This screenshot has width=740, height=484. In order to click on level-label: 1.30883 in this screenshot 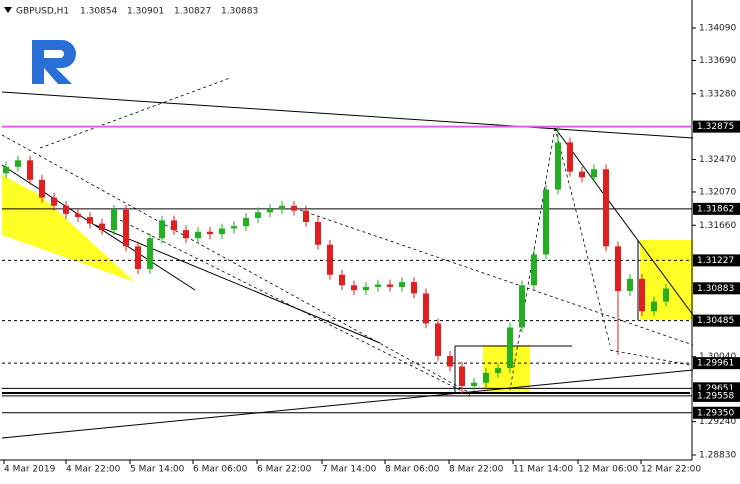, I will do `click(715, 289)`.